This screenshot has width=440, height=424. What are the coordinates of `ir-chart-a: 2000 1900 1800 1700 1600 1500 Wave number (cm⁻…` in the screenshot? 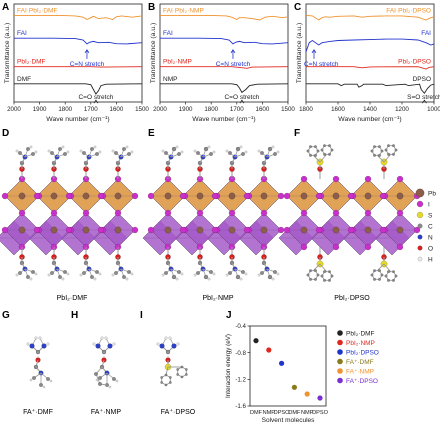 It's located at (76, 63).